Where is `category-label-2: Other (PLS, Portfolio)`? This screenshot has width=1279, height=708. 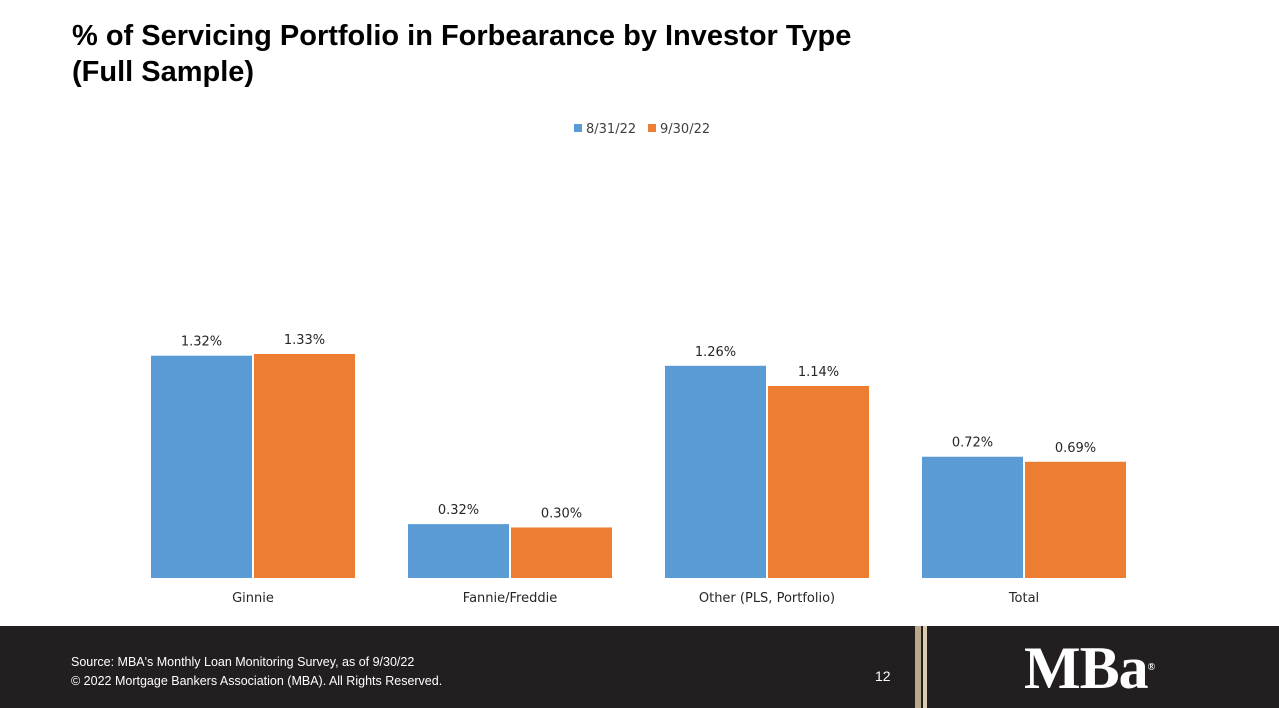
category-label-2: Other (PLS, Portfolio) is located at coordinates (767, 598).